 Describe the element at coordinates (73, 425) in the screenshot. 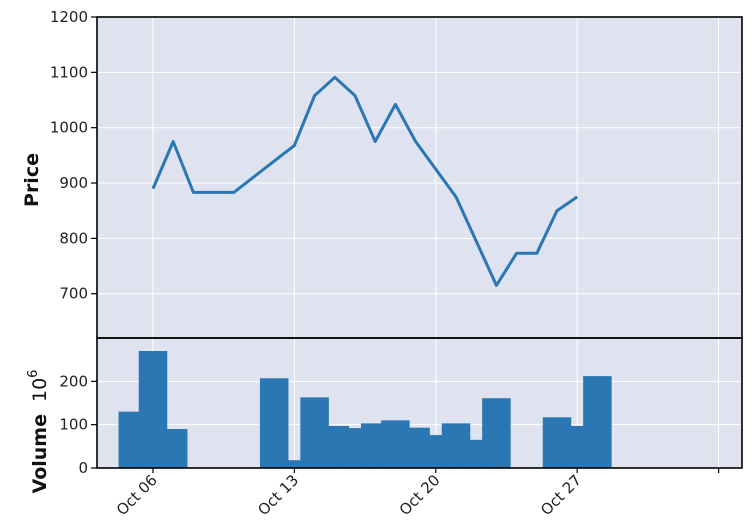

I see `volume-tick-label: 100` at that location.